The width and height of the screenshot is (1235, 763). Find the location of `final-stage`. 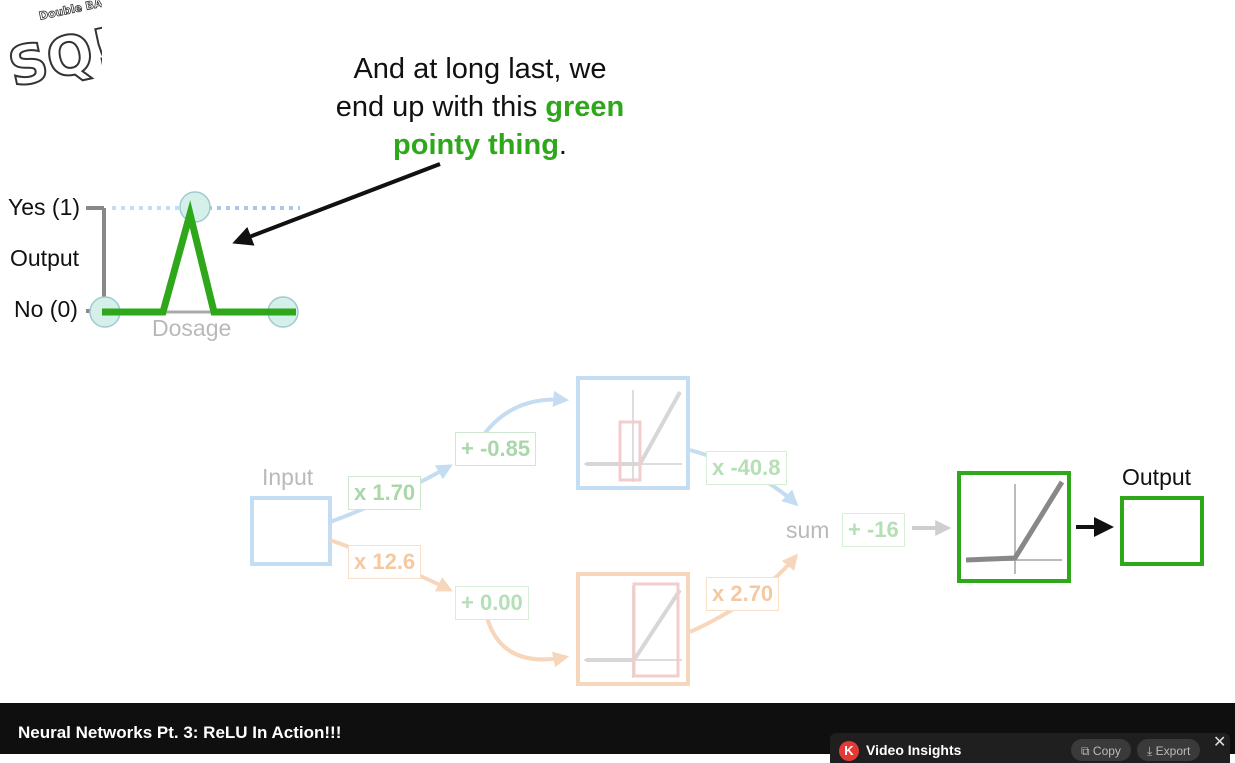

final-stage is located at coordinates (1080, 527).